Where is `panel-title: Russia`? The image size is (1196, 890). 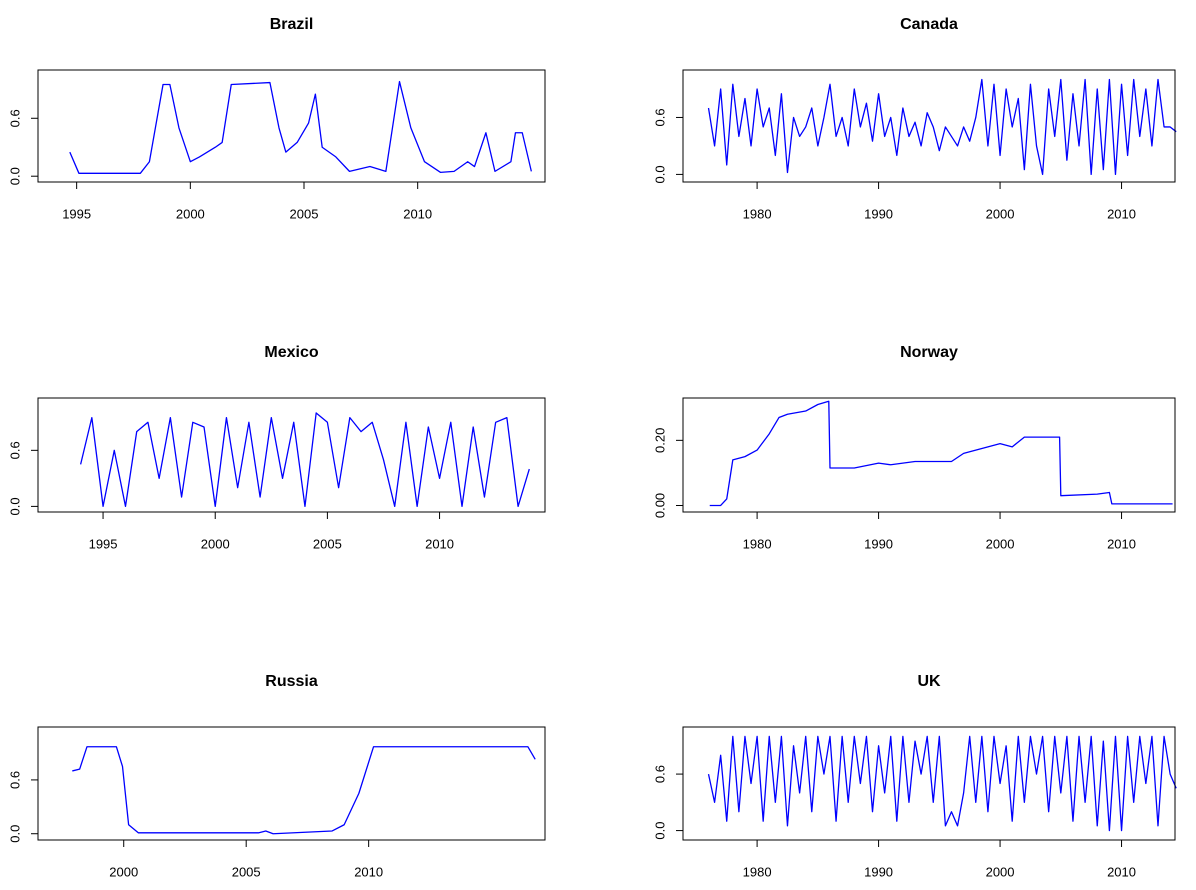
panel-title: Russia is located at coordinates (291, 681).